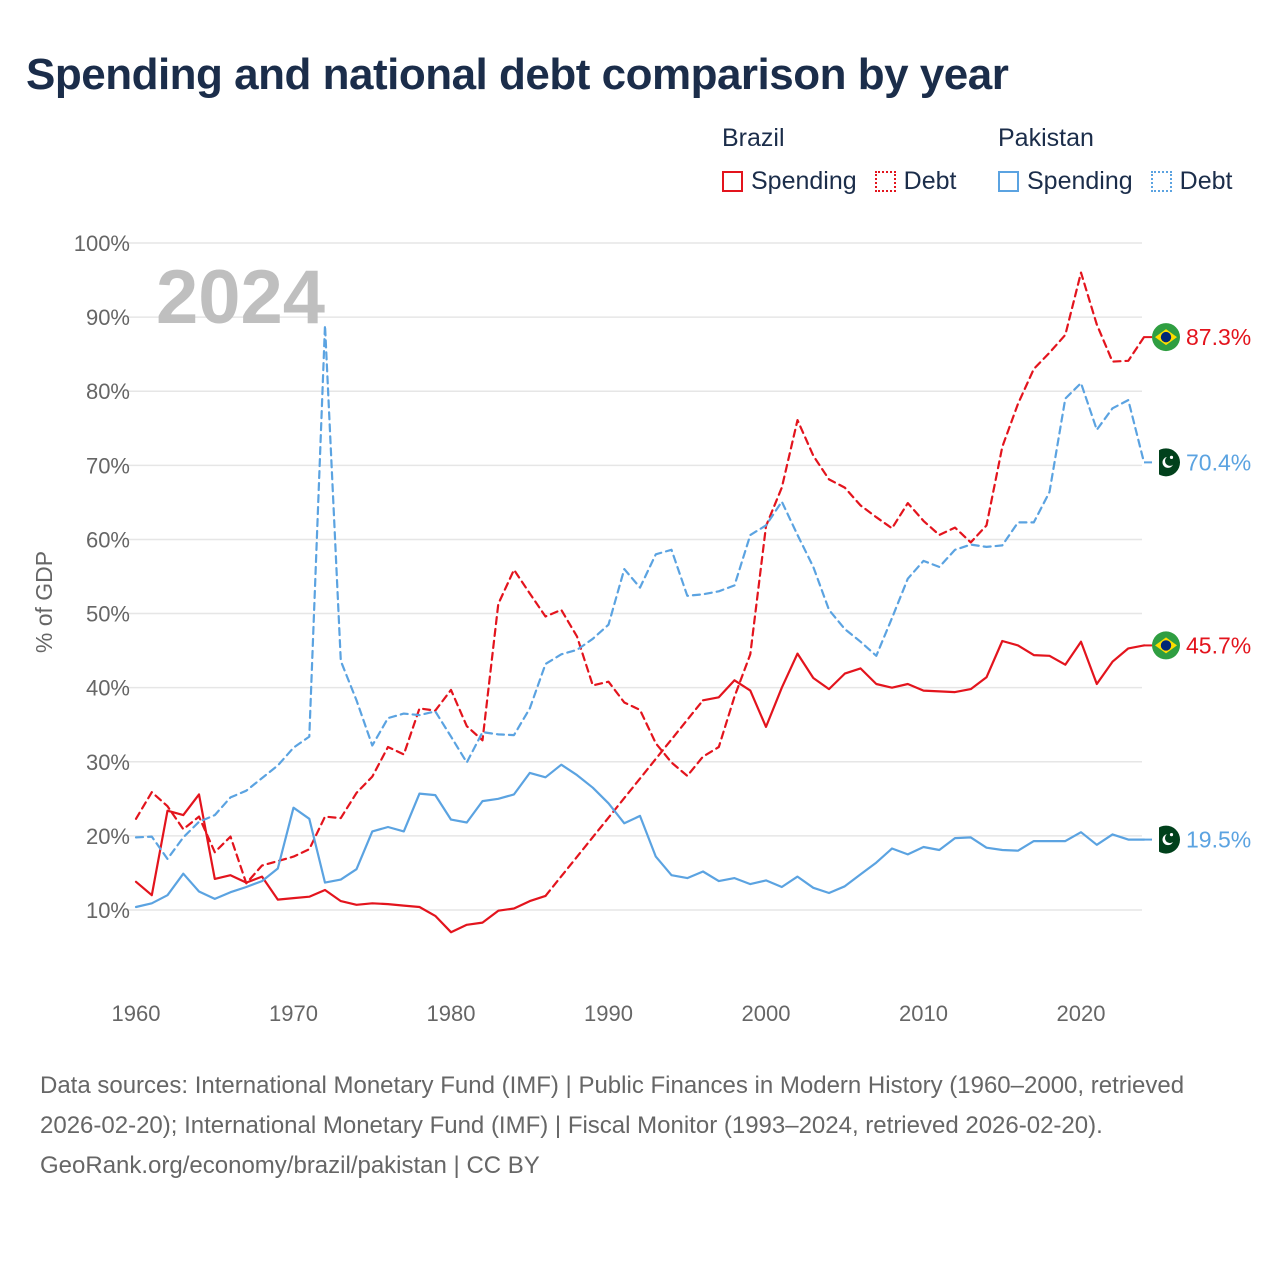 This screenshot has height=1280, width=1280. I want to click on end-labels: 45.7% 87.3% 19.5% 70.4%, so click(1197, 588).